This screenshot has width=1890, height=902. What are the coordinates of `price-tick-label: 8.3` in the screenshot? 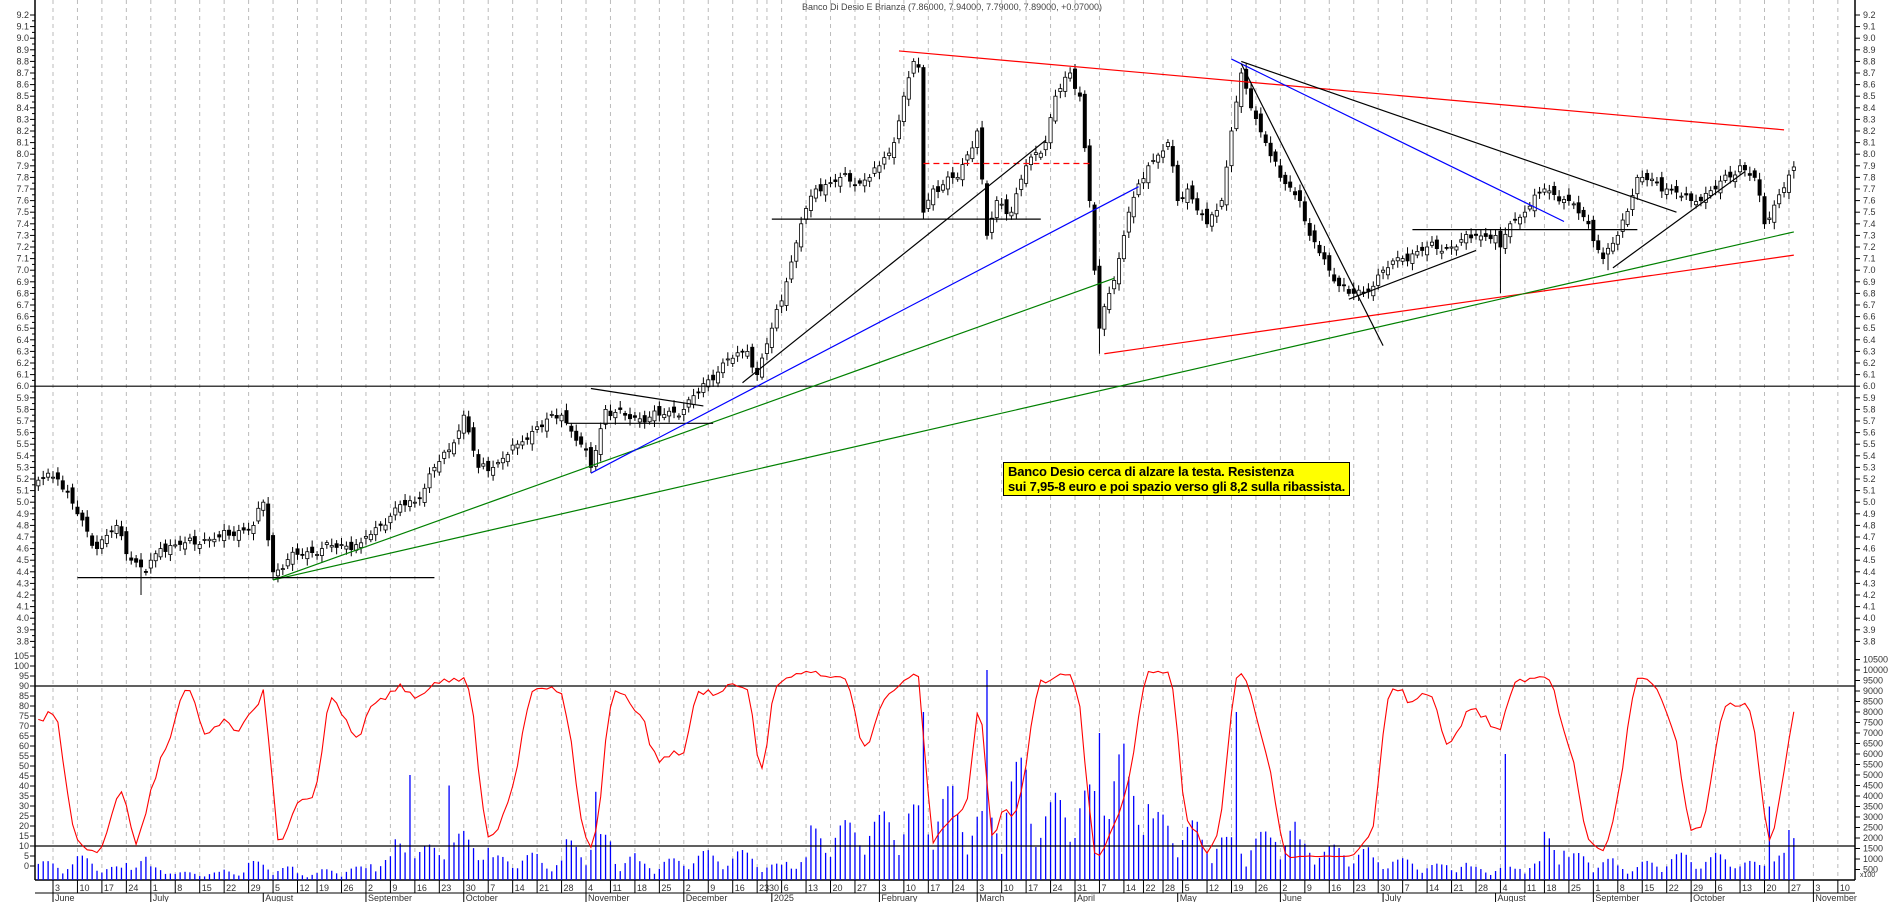 It's located at (22, 119).